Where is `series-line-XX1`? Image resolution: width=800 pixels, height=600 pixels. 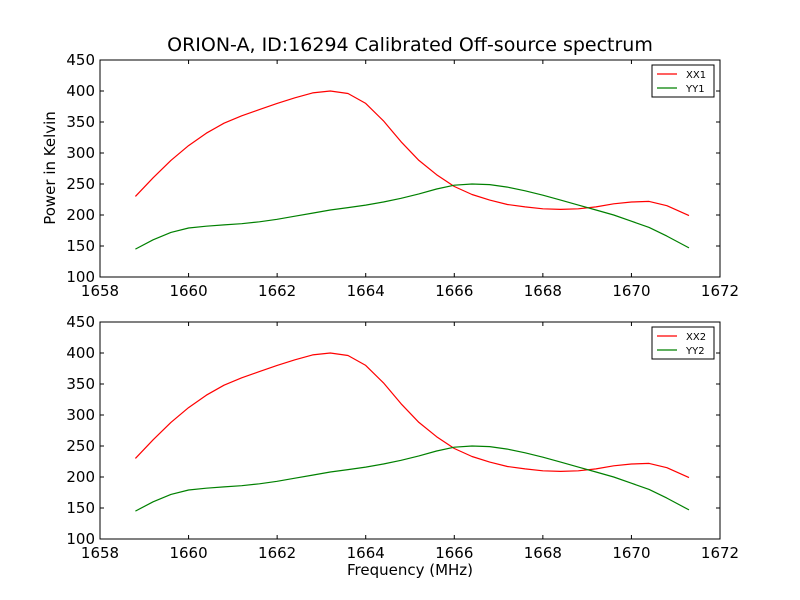 series-line-XX1 is located at coordinates (412, 153).